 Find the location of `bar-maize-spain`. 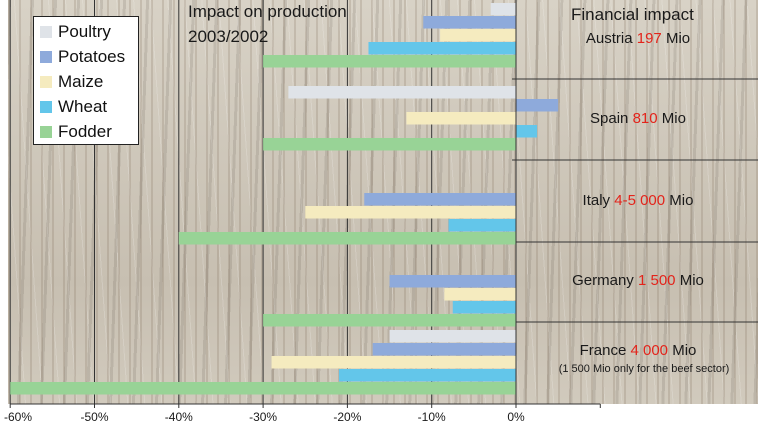

bar-maize-spain is located at coordinates (461, 118).